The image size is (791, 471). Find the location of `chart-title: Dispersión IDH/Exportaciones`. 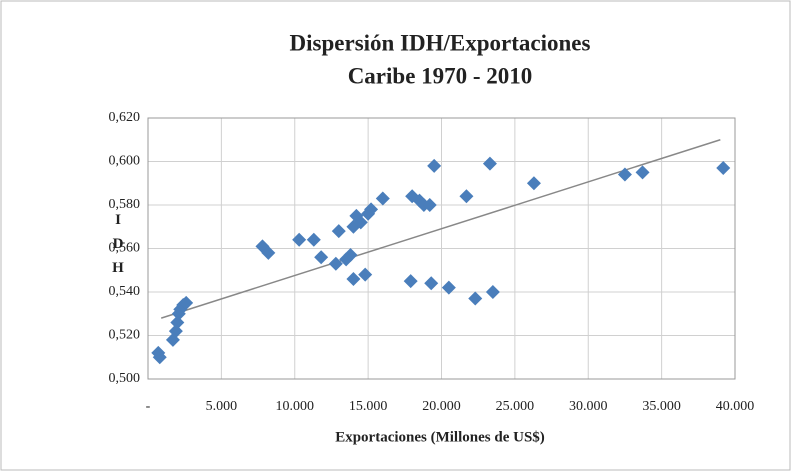

chart-title: Dispersión IDH/Exportaciones is located at coordinates (440, 42).